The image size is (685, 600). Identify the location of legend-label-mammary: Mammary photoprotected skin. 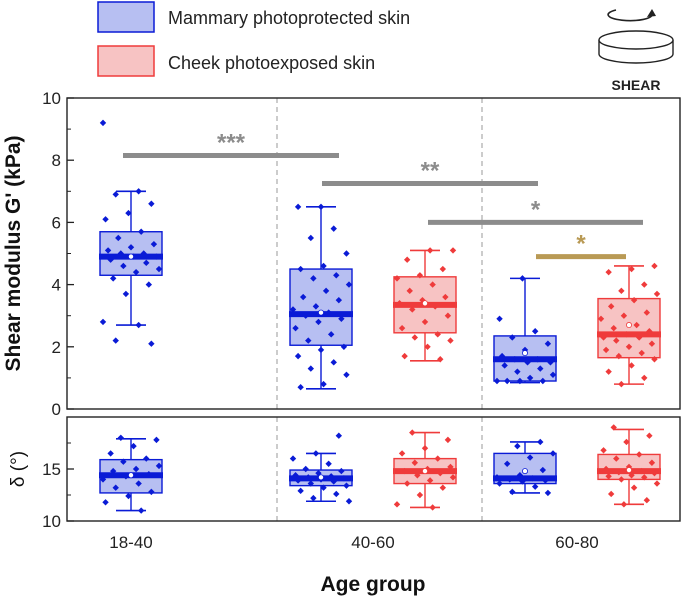
(289, 18).